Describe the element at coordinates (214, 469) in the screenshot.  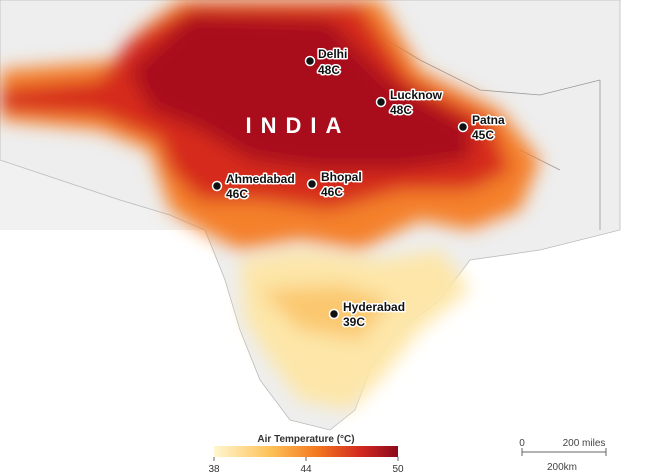
I see `legend-tick-label: 38` at that location.